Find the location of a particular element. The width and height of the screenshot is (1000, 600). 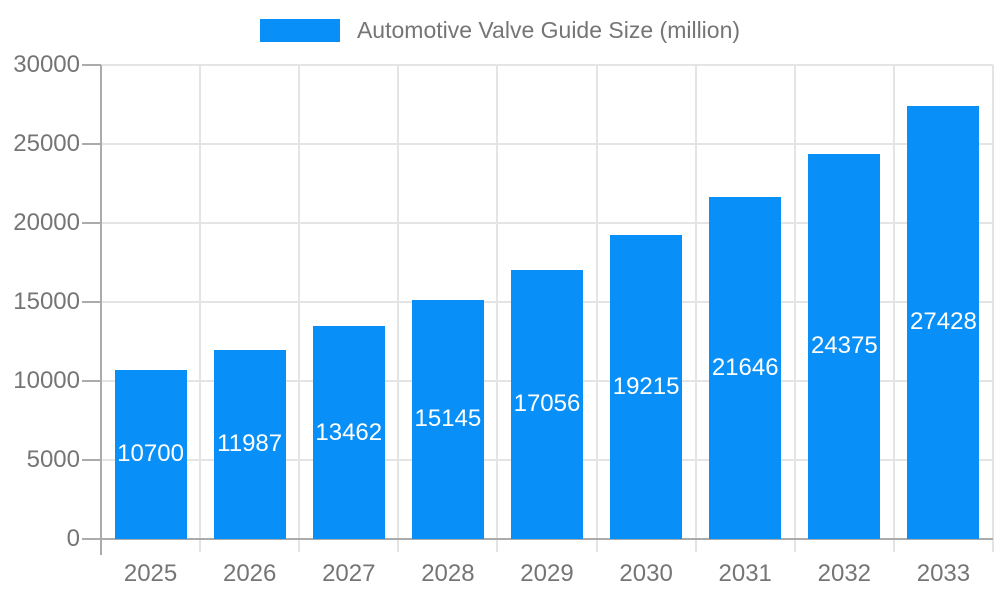

bar-value-label: 24375 is located at coordinates (844, 346).